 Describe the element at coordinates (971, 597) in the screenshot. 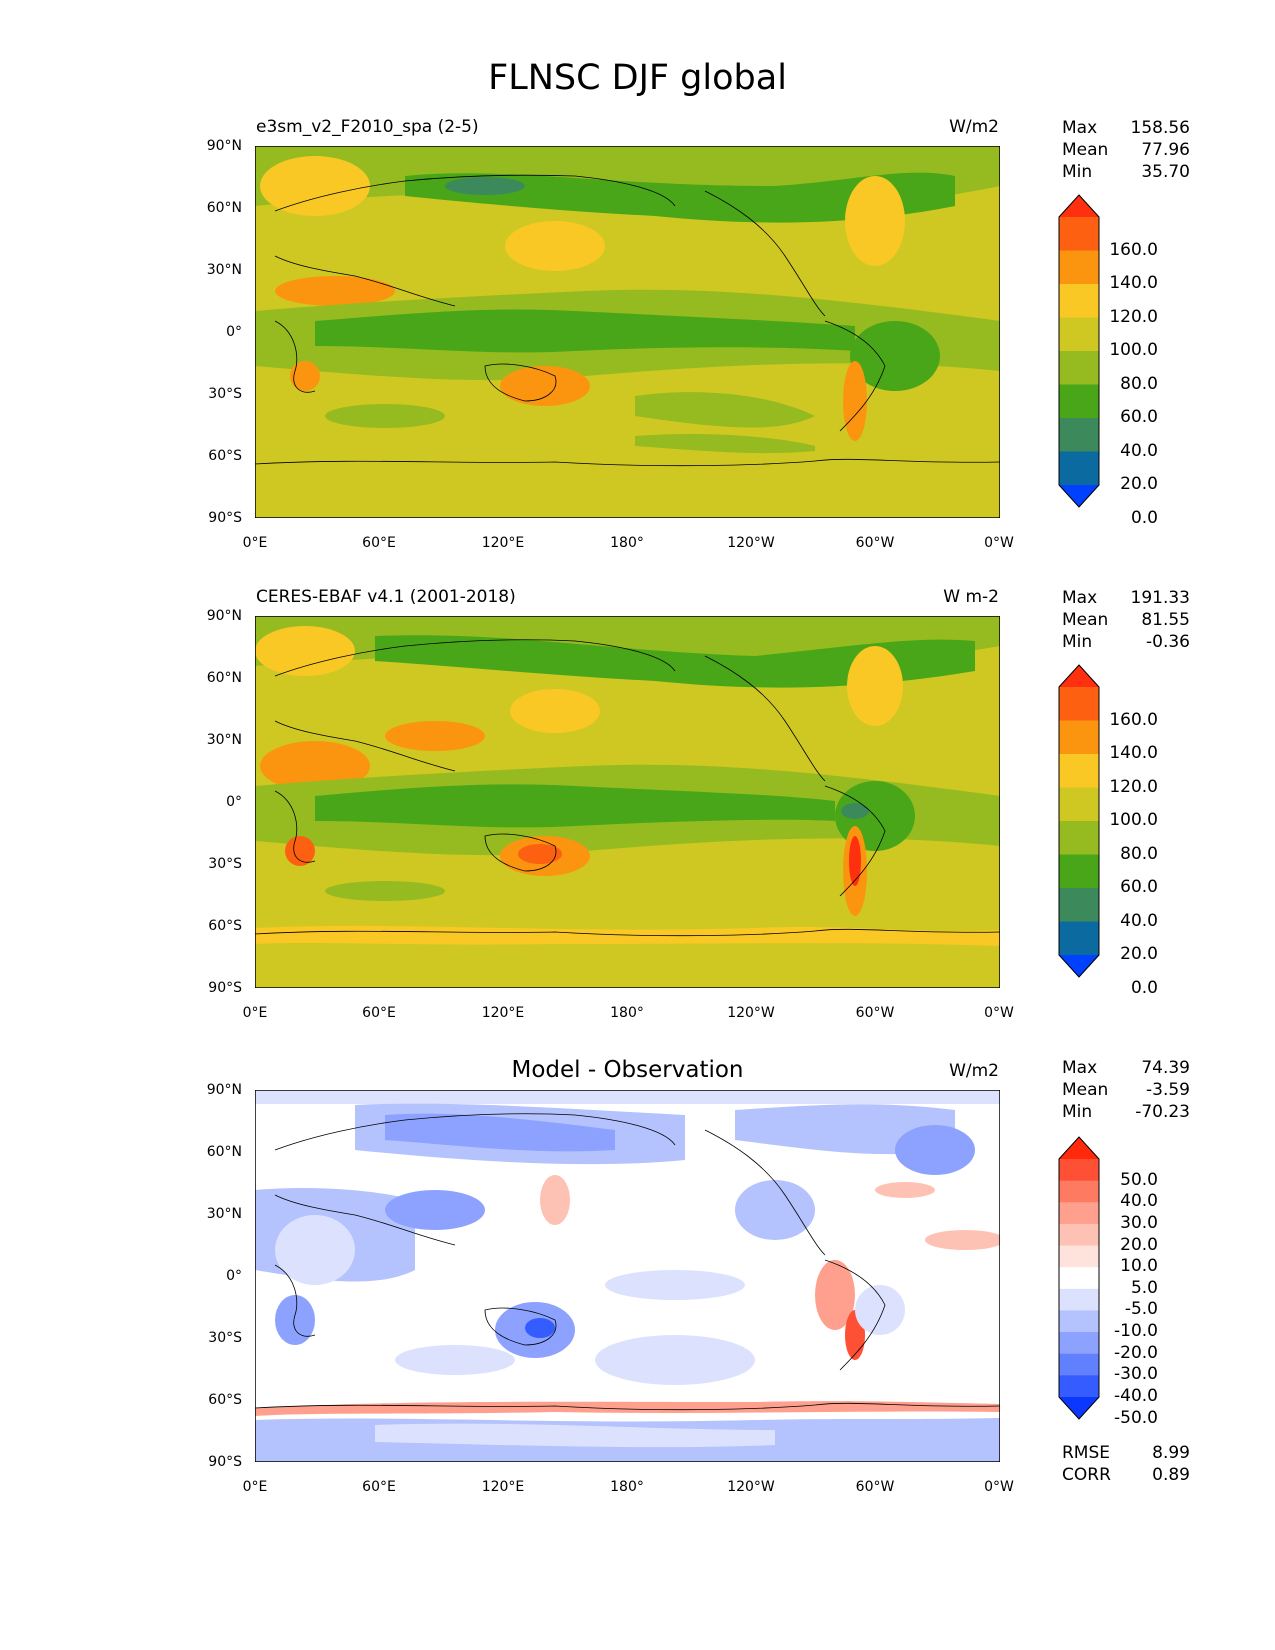

I see `panel-units: W m-2` at that location.